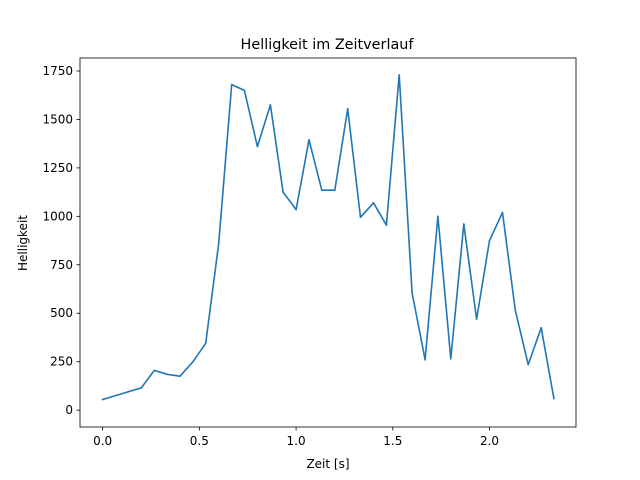 This screenshot has height=480, width=640. Describe the element at coordinates (327, 464) in the screenshot. I see `x-axis-label: Zeit [s]` at that location.